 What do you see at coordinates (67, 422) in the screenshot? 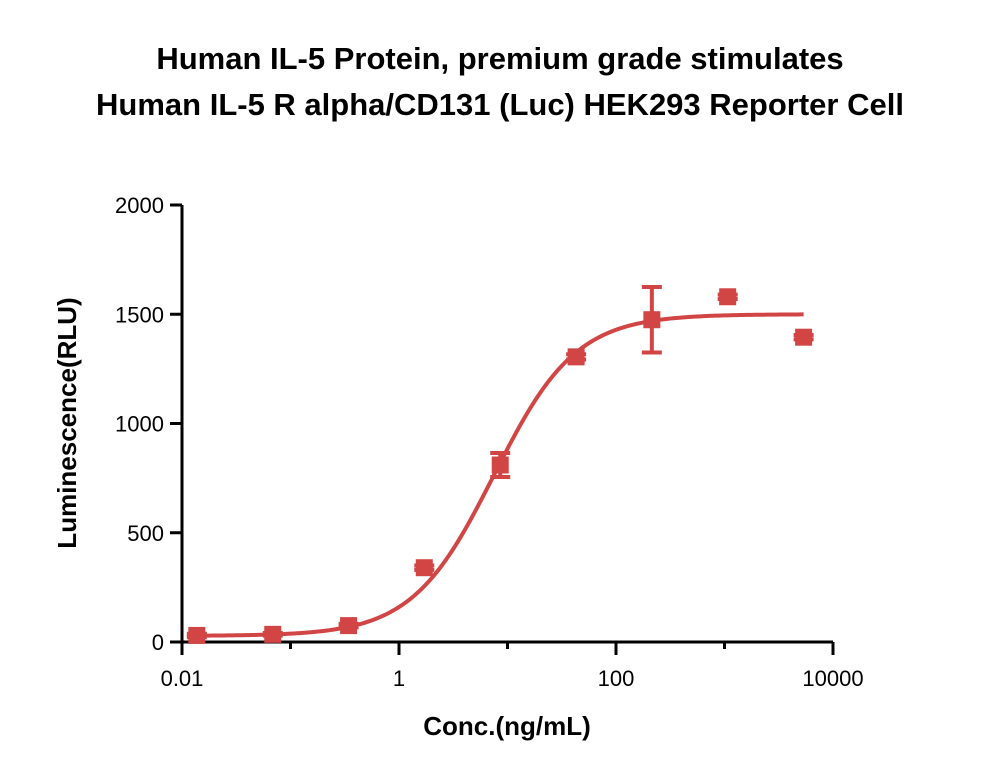
I see `y-axis-title: Luminescence(RLU)` at bounding box center [67, 422].